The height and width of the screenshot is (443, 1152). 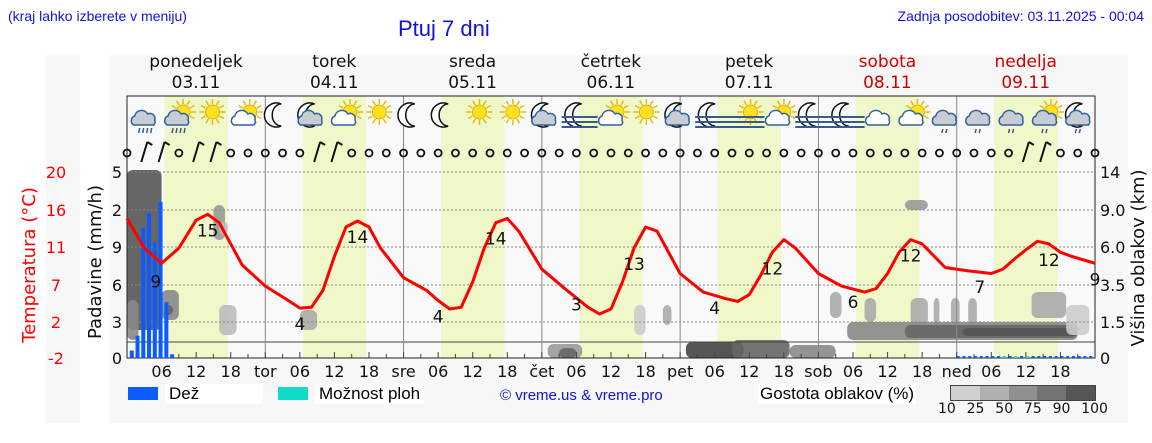 I want to click on cloud-height-tick: 3.5, so click(x=1112, y=285).